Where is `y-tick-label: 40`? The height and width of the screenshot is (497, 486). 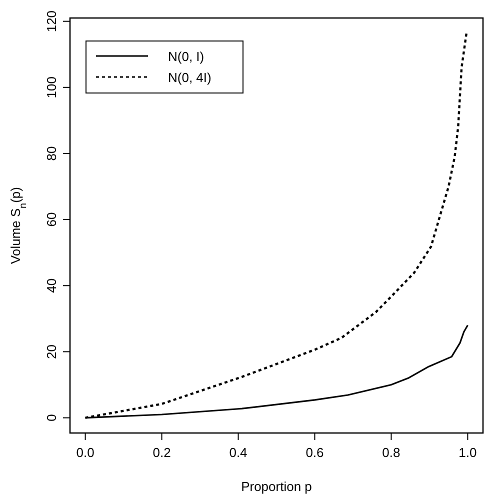
y-tick-label: 40 is located at coordinates (51, 285).